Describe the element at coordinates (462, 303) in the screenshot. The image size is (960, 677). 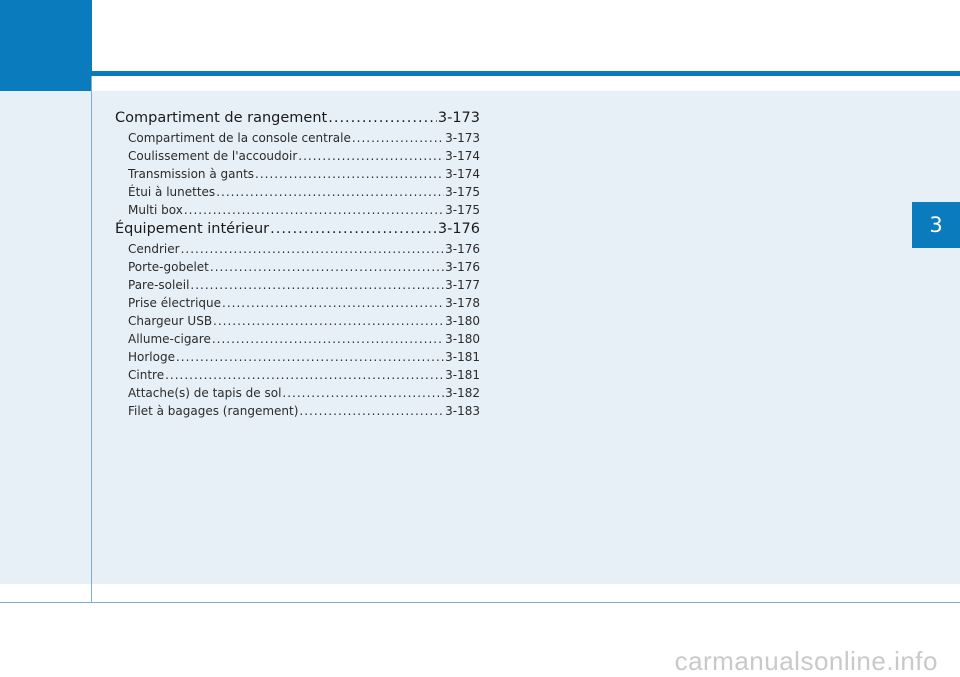
I see `toc-page-number: 3-178` at that location.